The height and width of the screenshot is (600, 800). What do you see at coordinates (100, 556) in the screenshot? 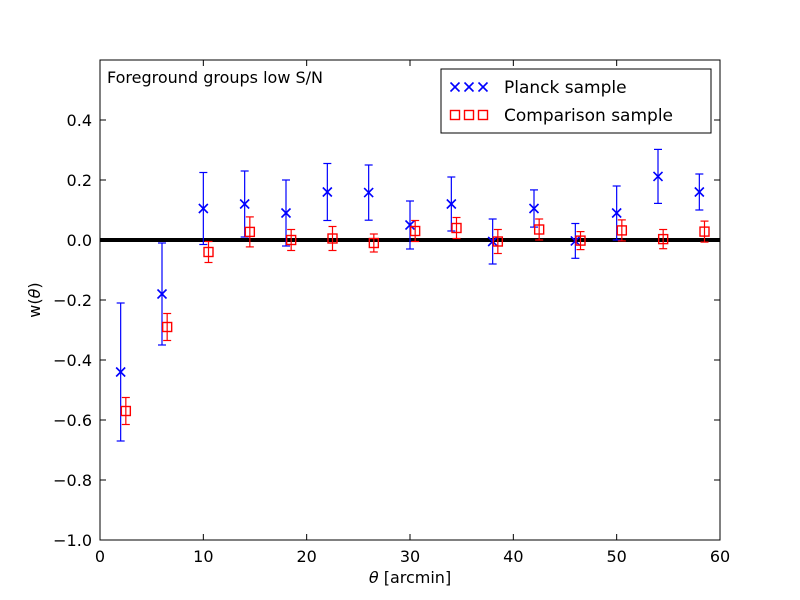
I see `x-tick-label: 0` at bounding box center [100, 556].